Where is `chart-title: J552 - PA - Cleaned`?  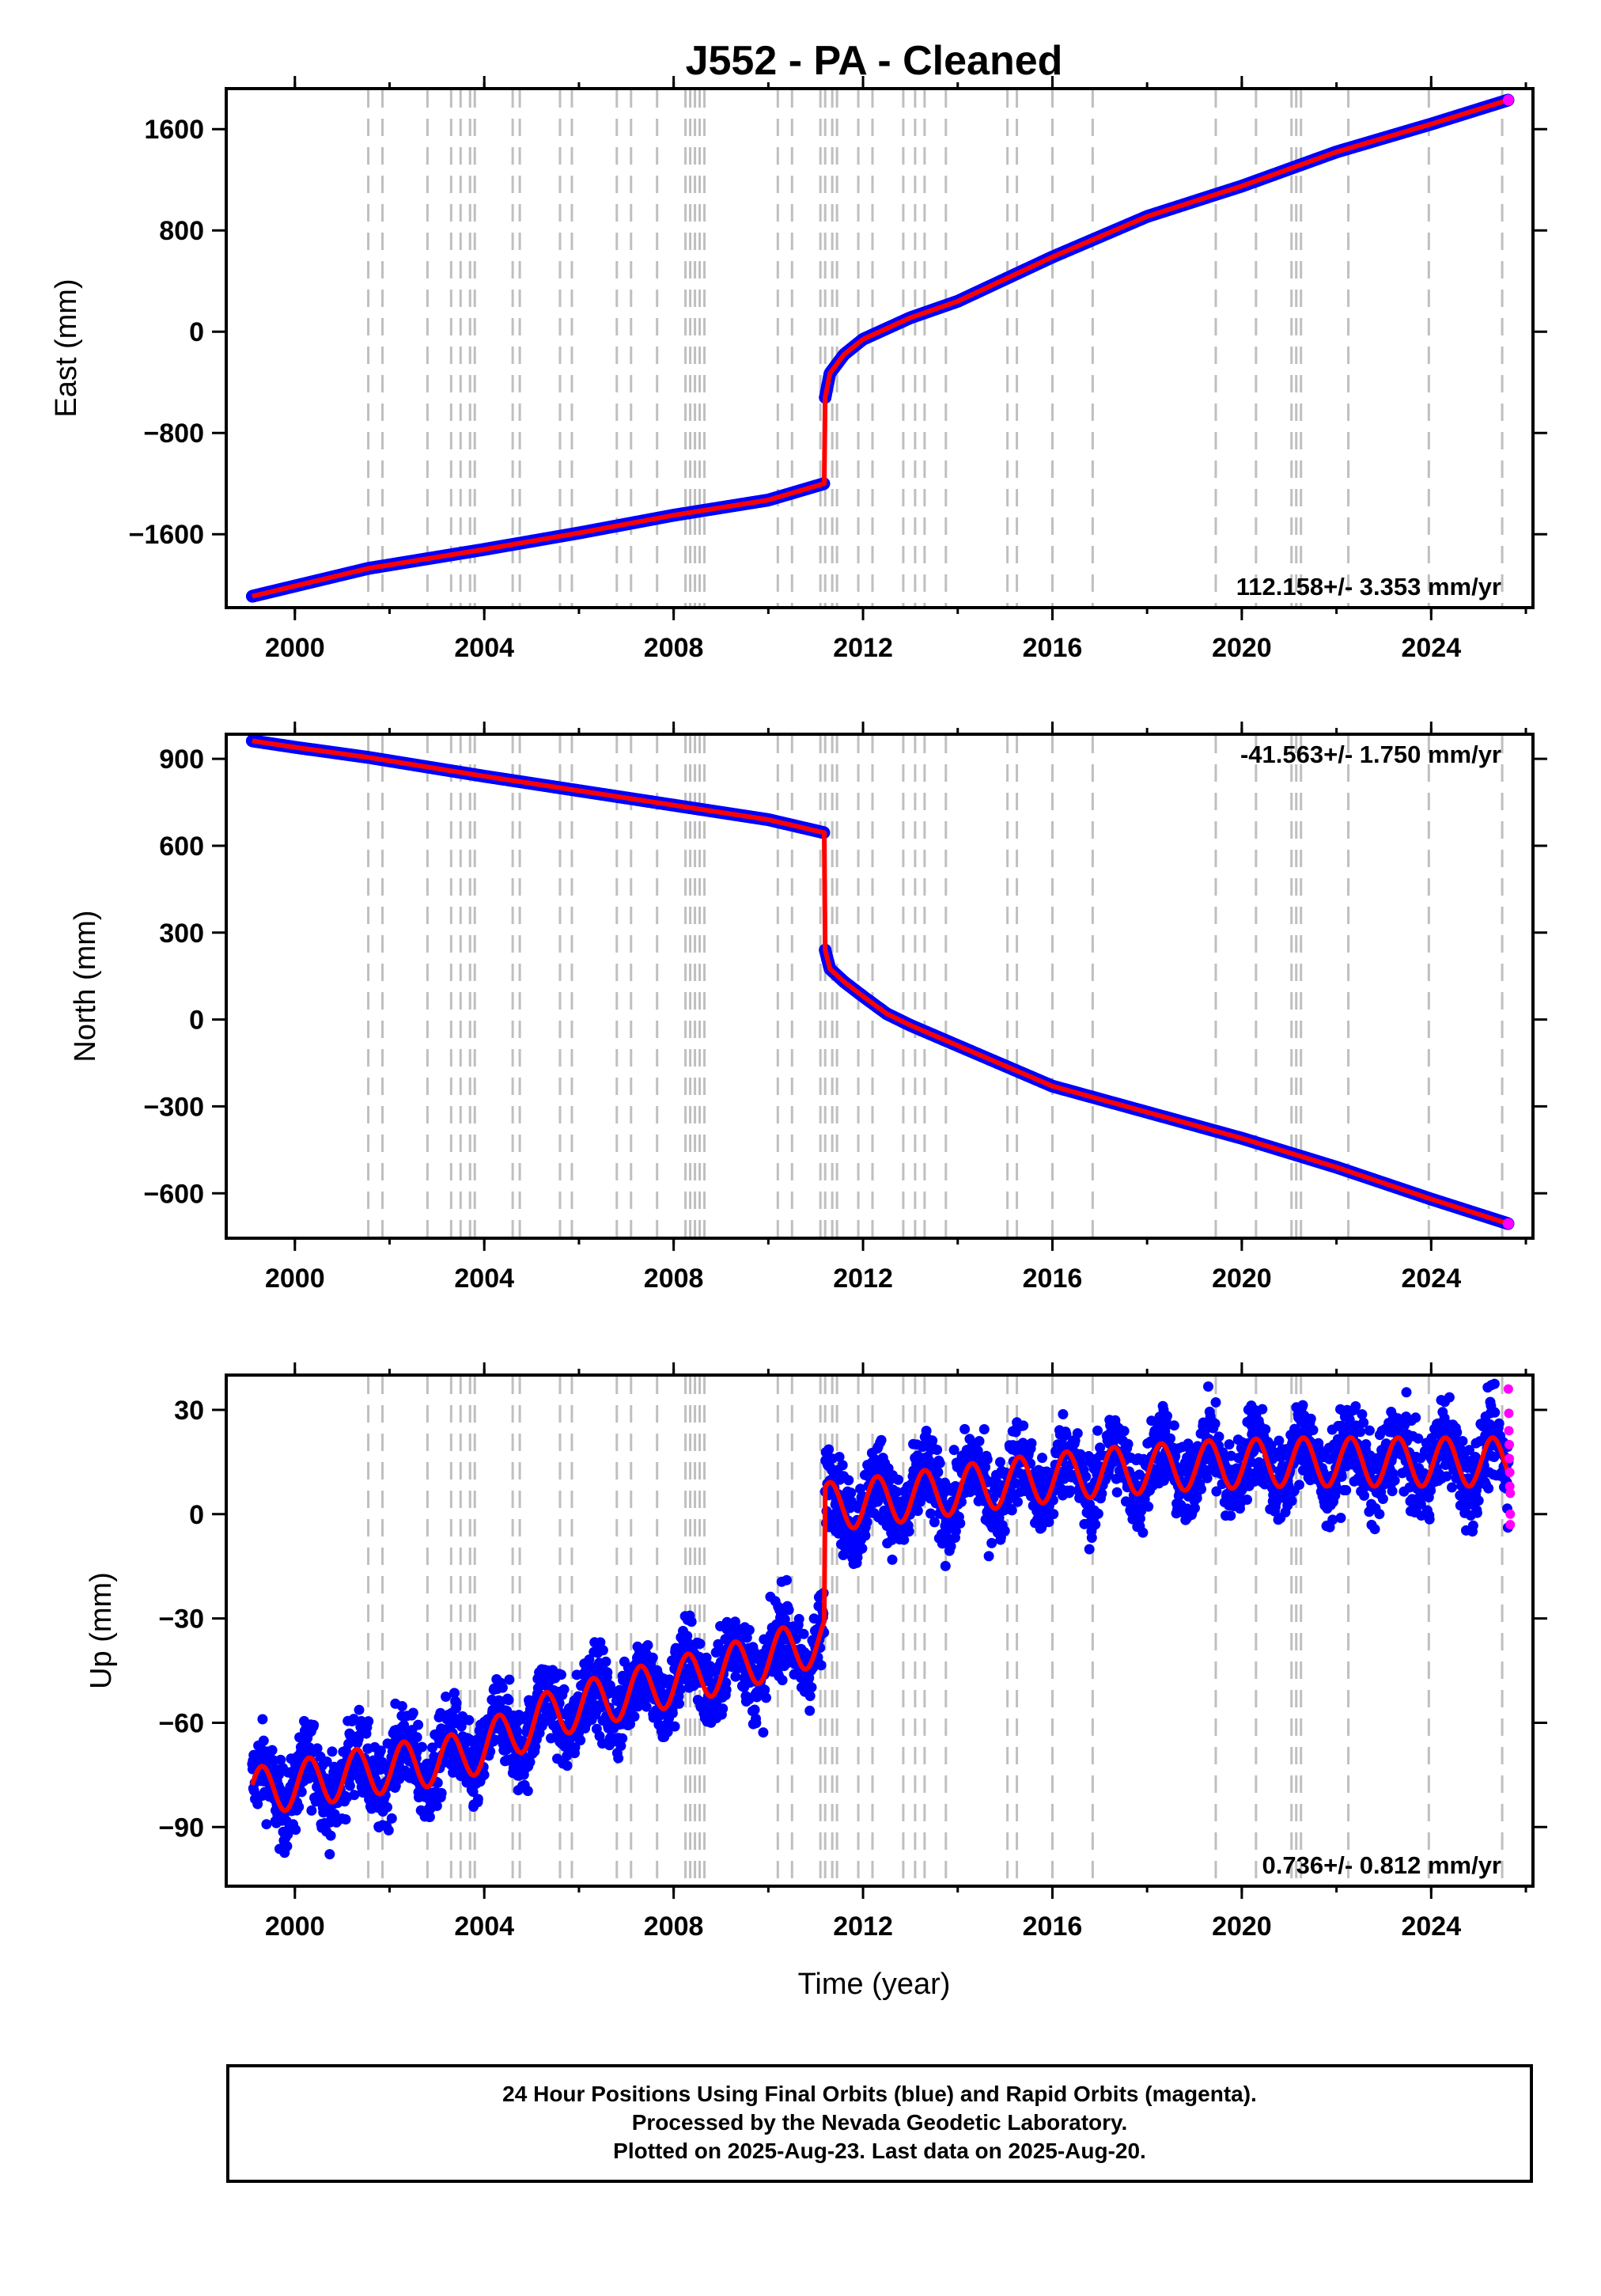 chart-title: J552 - PA - Cleaned is located at coordinates (875, 61).